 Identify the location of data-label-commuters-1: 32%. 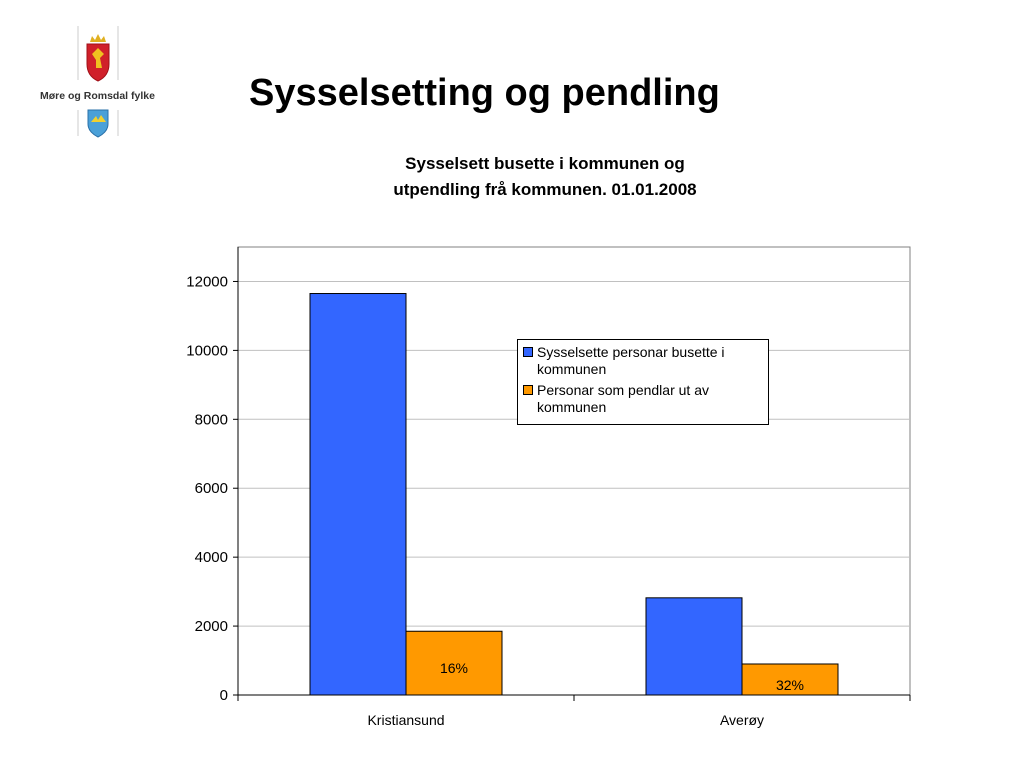
(790, 685).